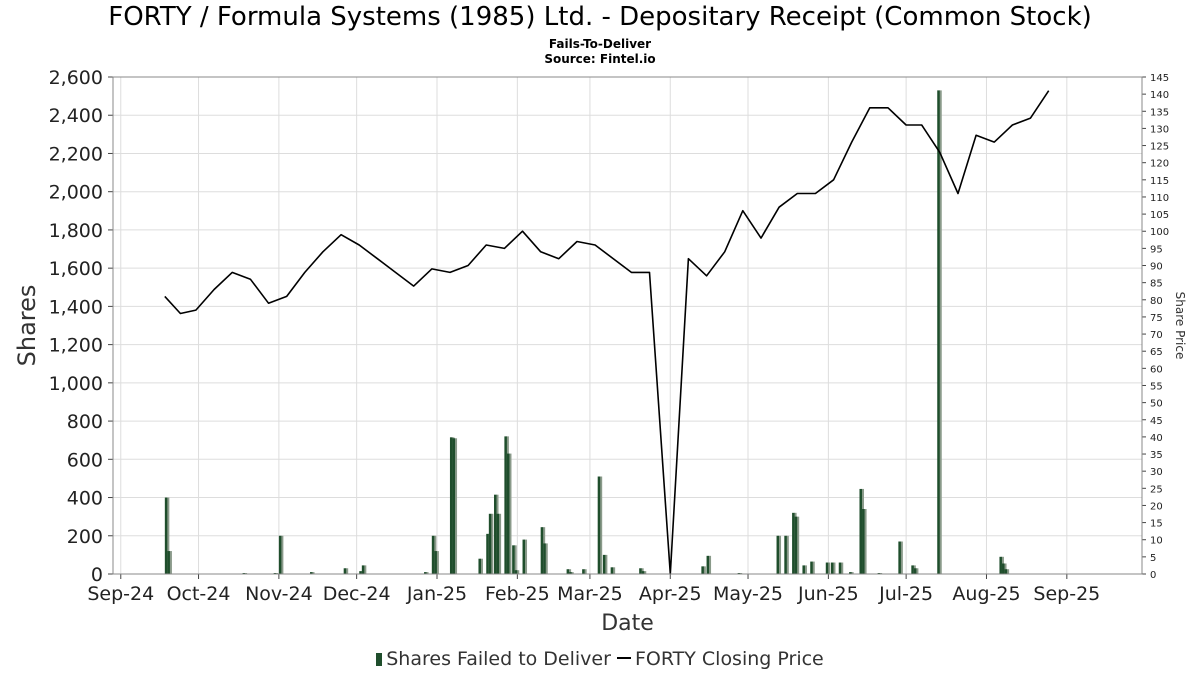  Describe the element at coordinates (76, 154) in the screenshot. I see `y-tick-label: 2,200` at that location.